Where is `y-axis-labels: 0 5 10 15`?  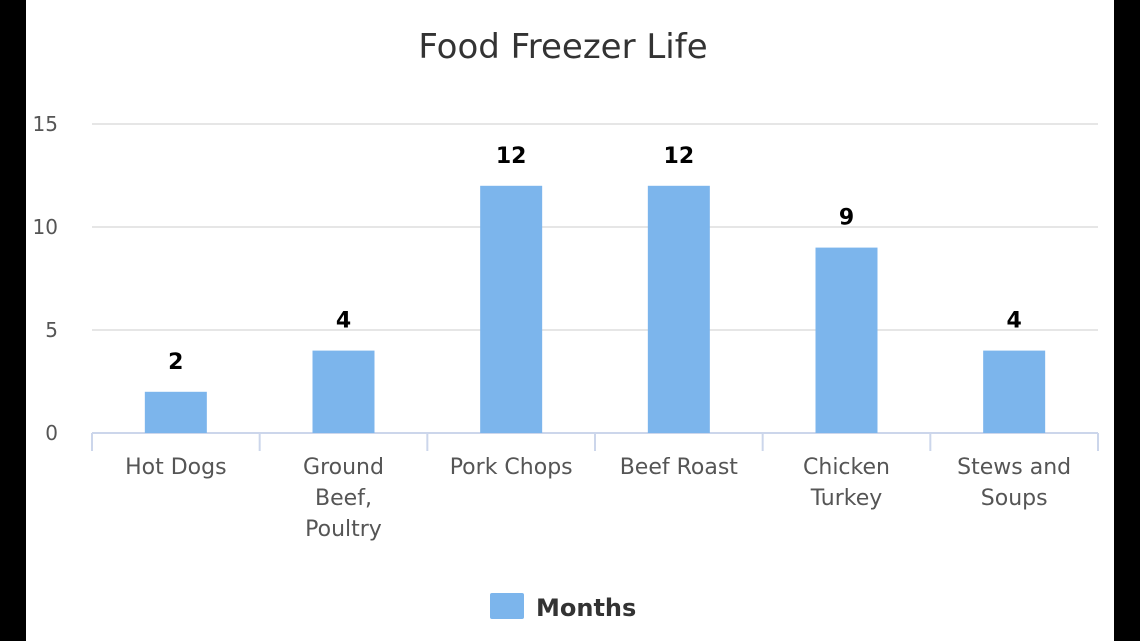 y-axis-labels: 0 5 10 15 is located at coordinates (45, 278).